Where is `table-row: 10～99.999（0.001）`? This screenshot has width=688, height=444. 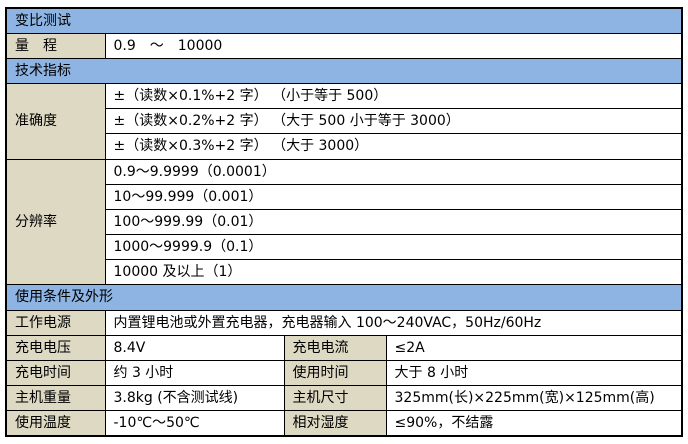
table-row: 10～99.999（0.001） is located at coordinates (344, 196).